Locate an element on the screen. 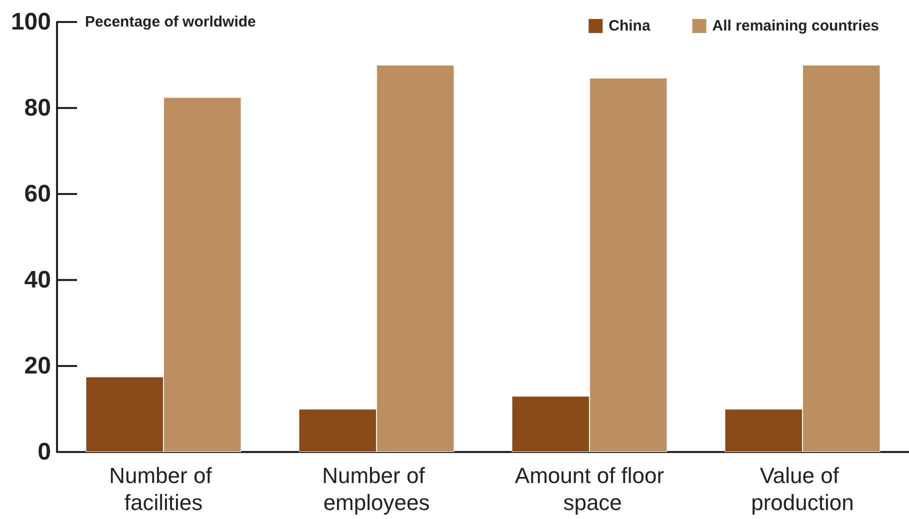 The height and width of the screenshot is (519, 909). y-tick-label: 80 is located at coordinates (37, 108).